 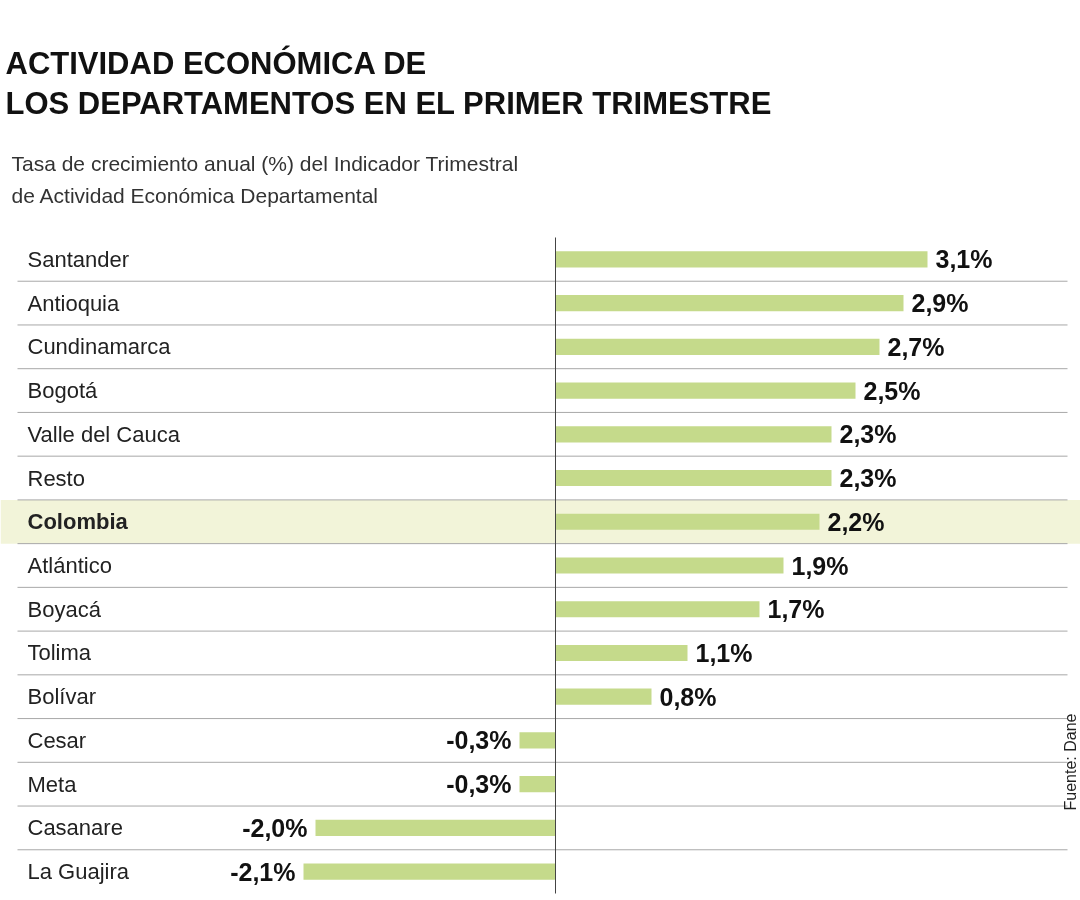 I want to click on y-tick-label: Atlántico, so click(x=69, y=565).